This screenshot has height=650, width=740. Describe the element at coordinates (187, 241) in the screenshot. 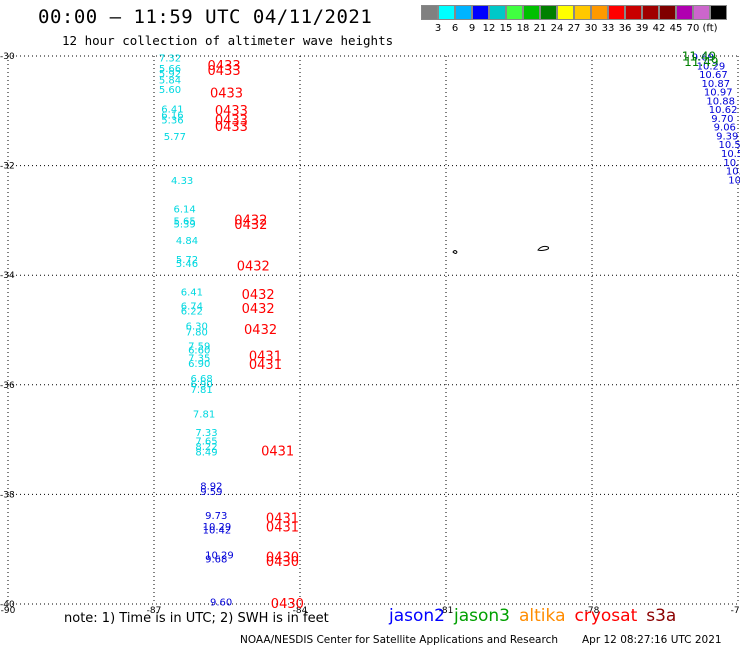

I see `swh-label-cyan: 4.84` at that location.